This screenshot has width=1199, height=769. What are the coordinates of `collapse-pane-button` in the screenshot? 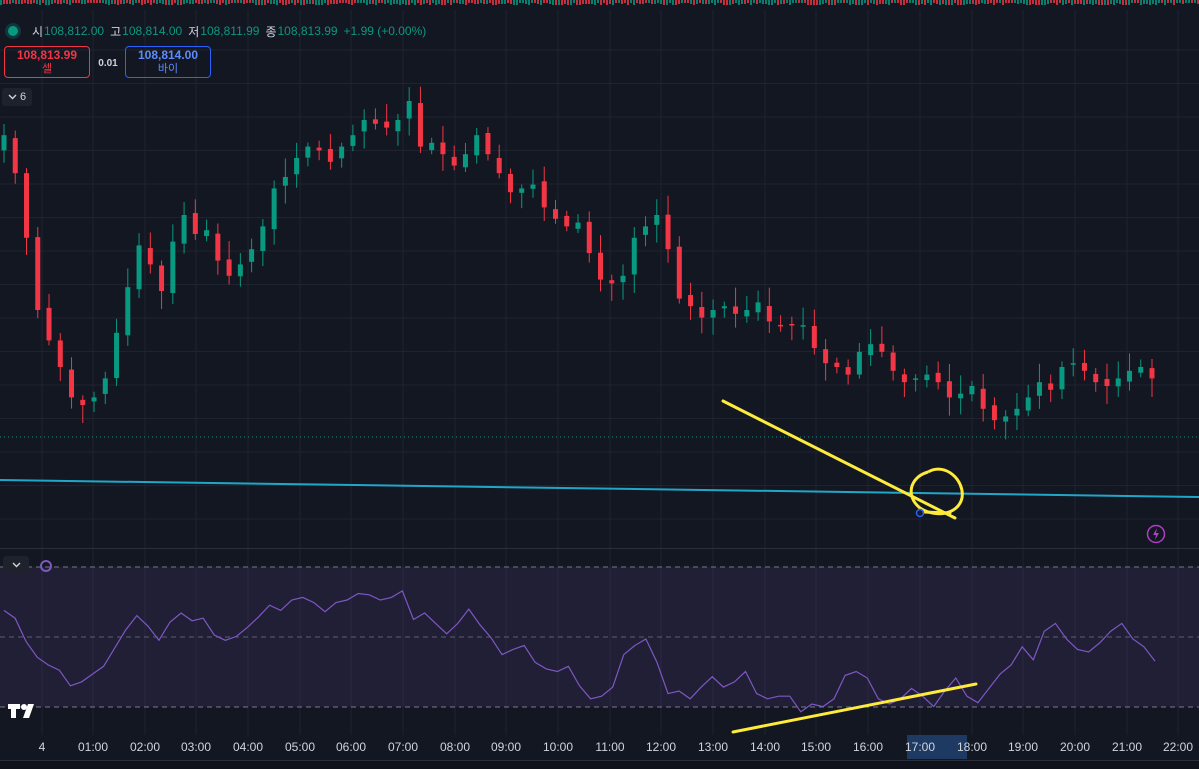 It's located at (16, 565).